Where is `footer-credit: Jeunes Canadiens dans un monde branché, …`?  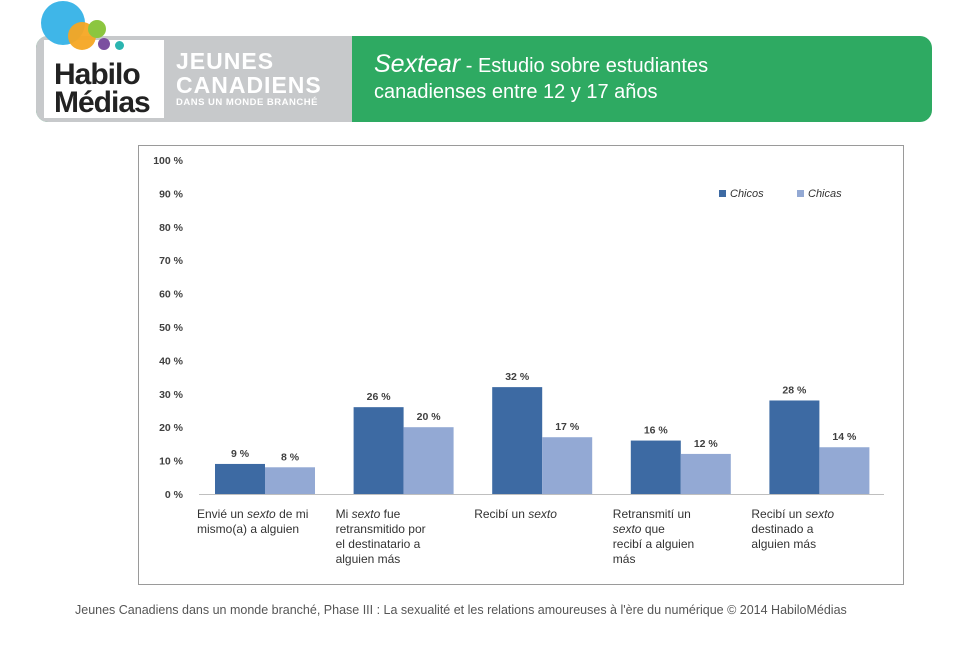 footer-credit: Jeunes Canadiens dans un monde branché, … is located at coordinates (461, 610).